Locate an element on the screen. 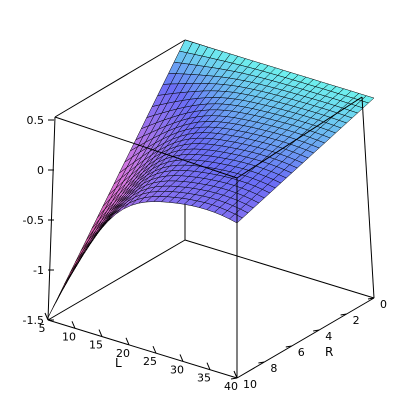 This screenshot has height=415, width=415. y-axis-ticks: 0 2 4 6 8 10 is located at coordinates (308, 344).